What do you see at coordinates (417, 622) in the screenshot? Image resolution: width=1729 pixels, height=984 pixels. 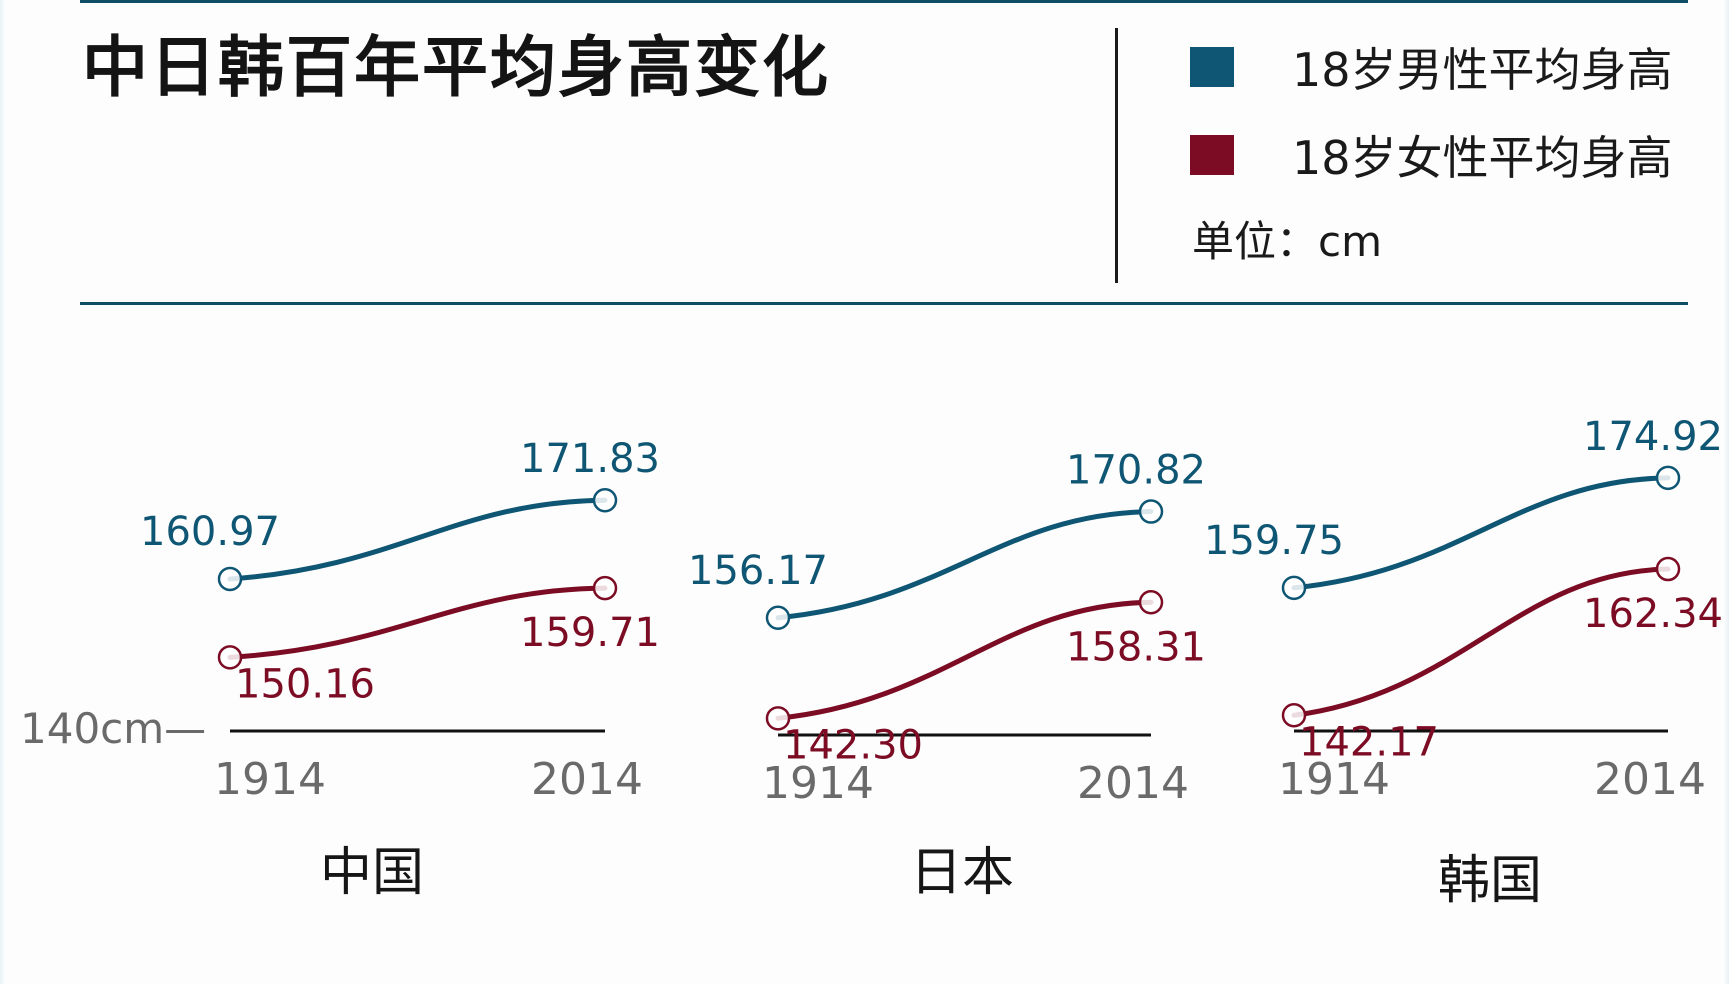 I see `series-line-china-female` at bounding box center [417, 622].